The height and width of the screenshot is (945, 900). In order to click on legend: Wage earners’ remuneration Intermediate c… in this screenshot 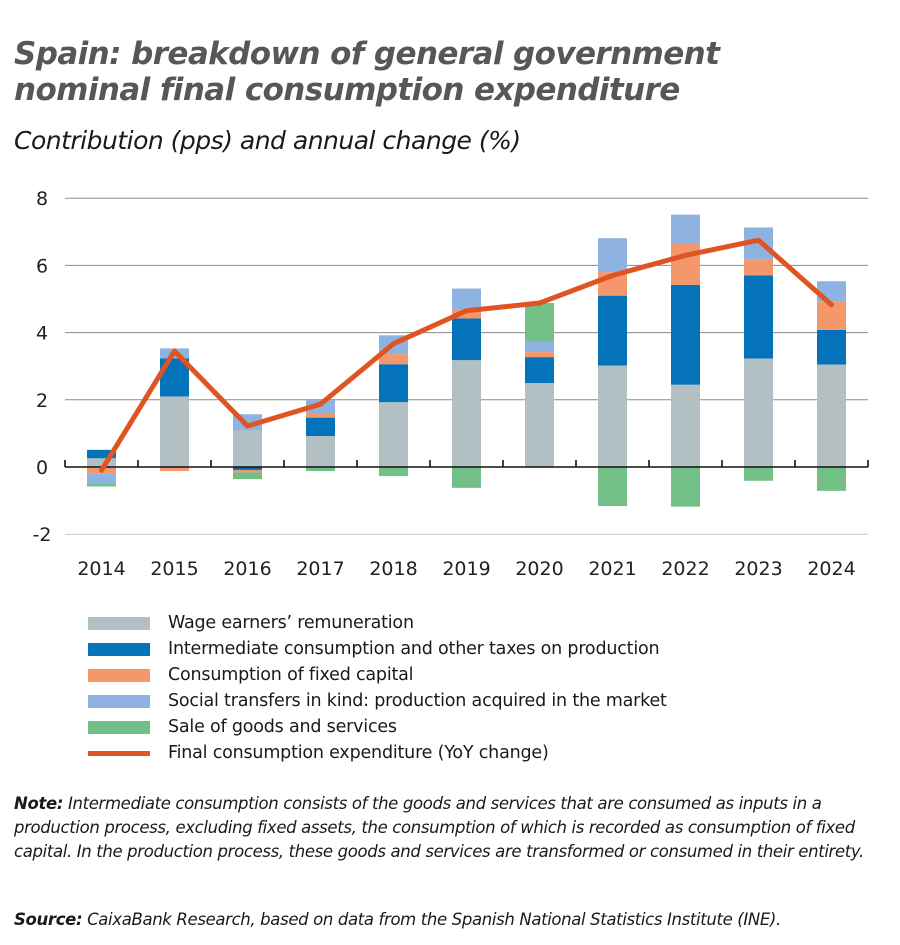, I will do `click(377, 688)`.